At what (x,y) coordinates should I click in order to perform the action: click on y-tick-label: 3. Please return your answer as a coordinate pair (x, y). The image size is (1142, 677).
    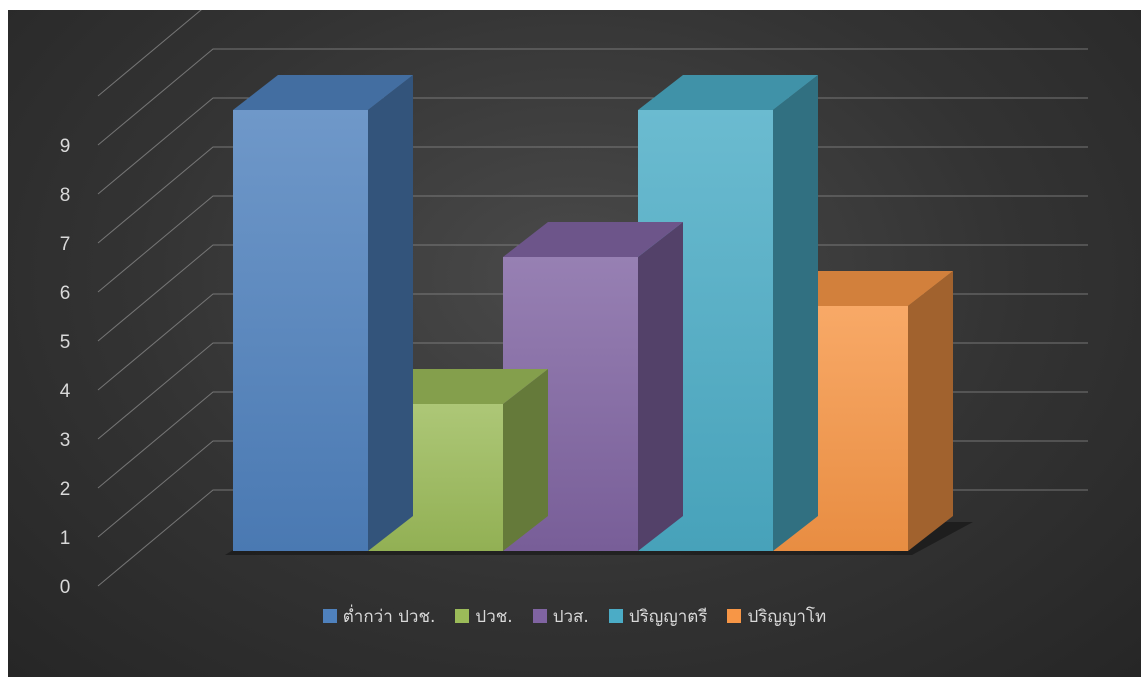
    Looking at the image, I should click on (65, 440).